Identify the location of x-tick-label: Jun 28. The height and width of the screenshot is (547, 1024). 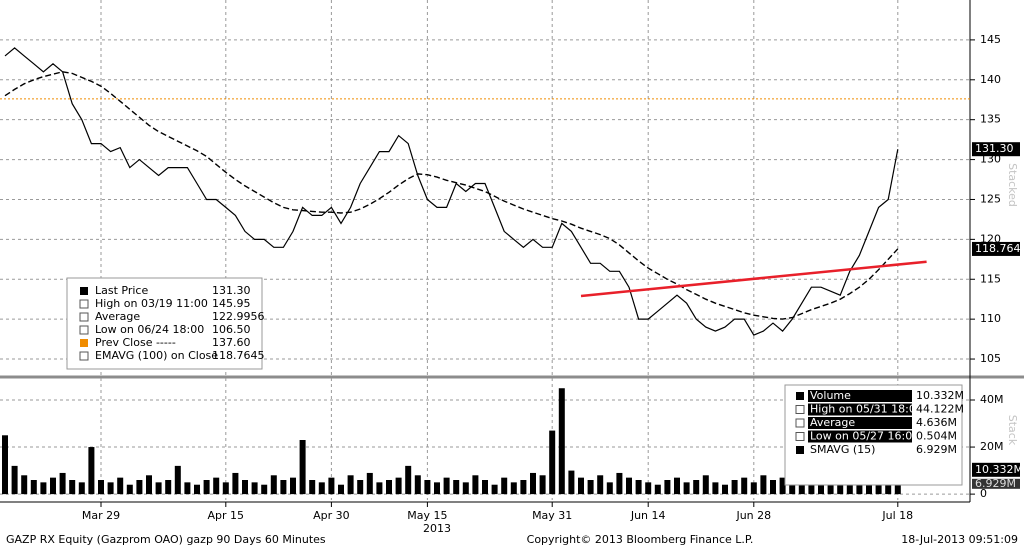
(753, 515).